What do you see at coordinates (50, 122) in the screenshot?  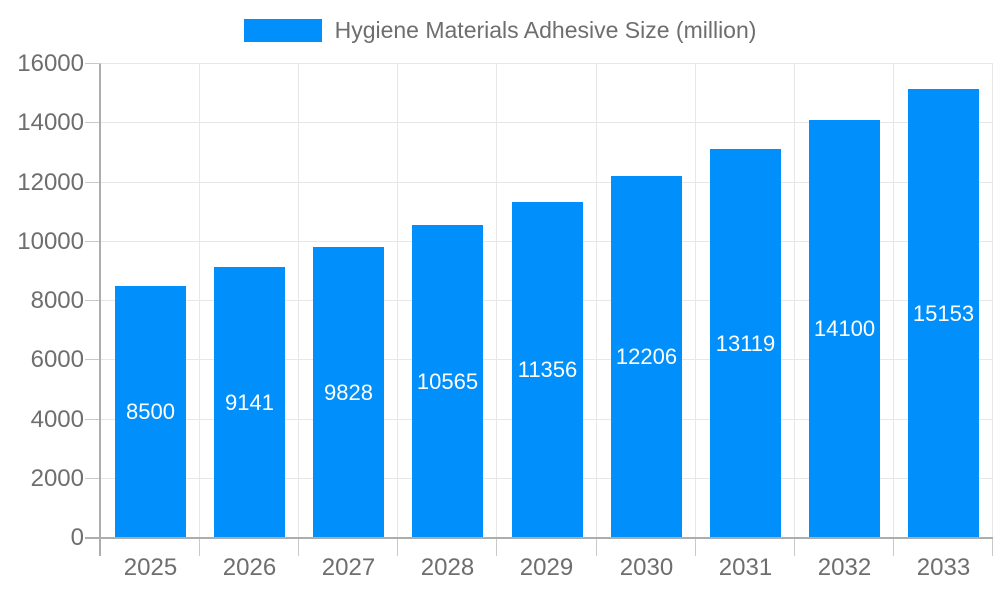 I see `y-axis-label: 14000` at bounding box center [50, 122].